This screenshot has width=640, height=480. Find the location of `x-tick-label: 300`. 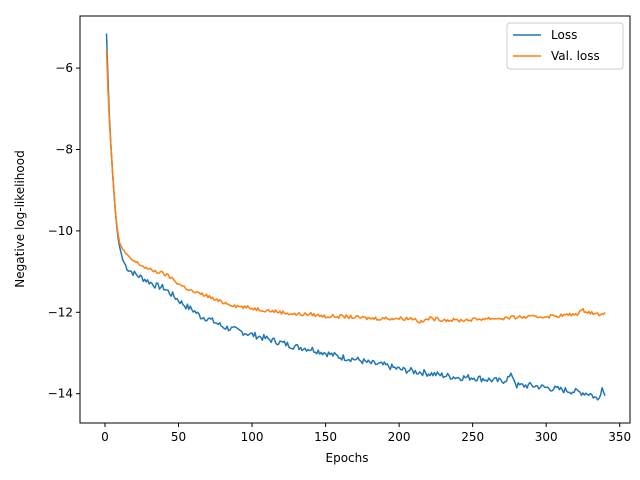

x-tick-label: 300 is located at coordinates (546, 437).